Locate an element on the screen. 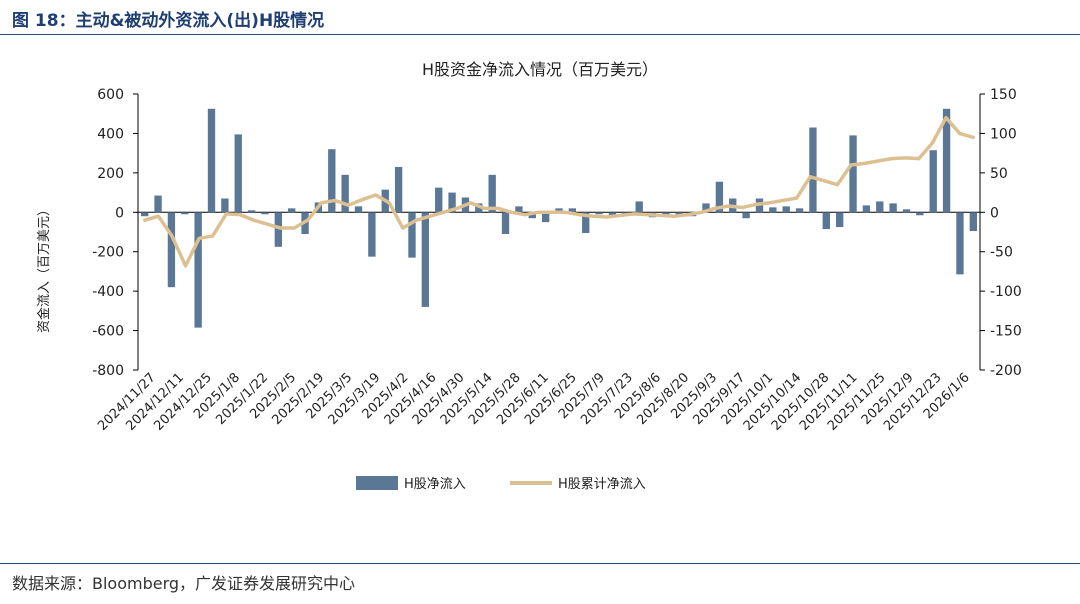  figure-title: 图 18：主动&被动外资流入(出)H股情况 is located at coordinates (168, 21).